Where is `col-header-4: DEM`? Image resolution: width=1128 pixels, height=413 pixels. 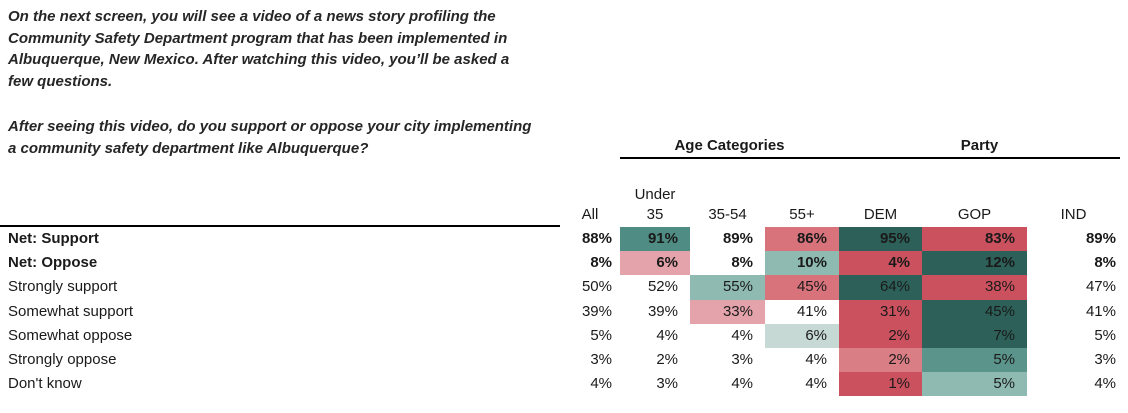
col-header-4: DEM is located at coordinates (880, 214).